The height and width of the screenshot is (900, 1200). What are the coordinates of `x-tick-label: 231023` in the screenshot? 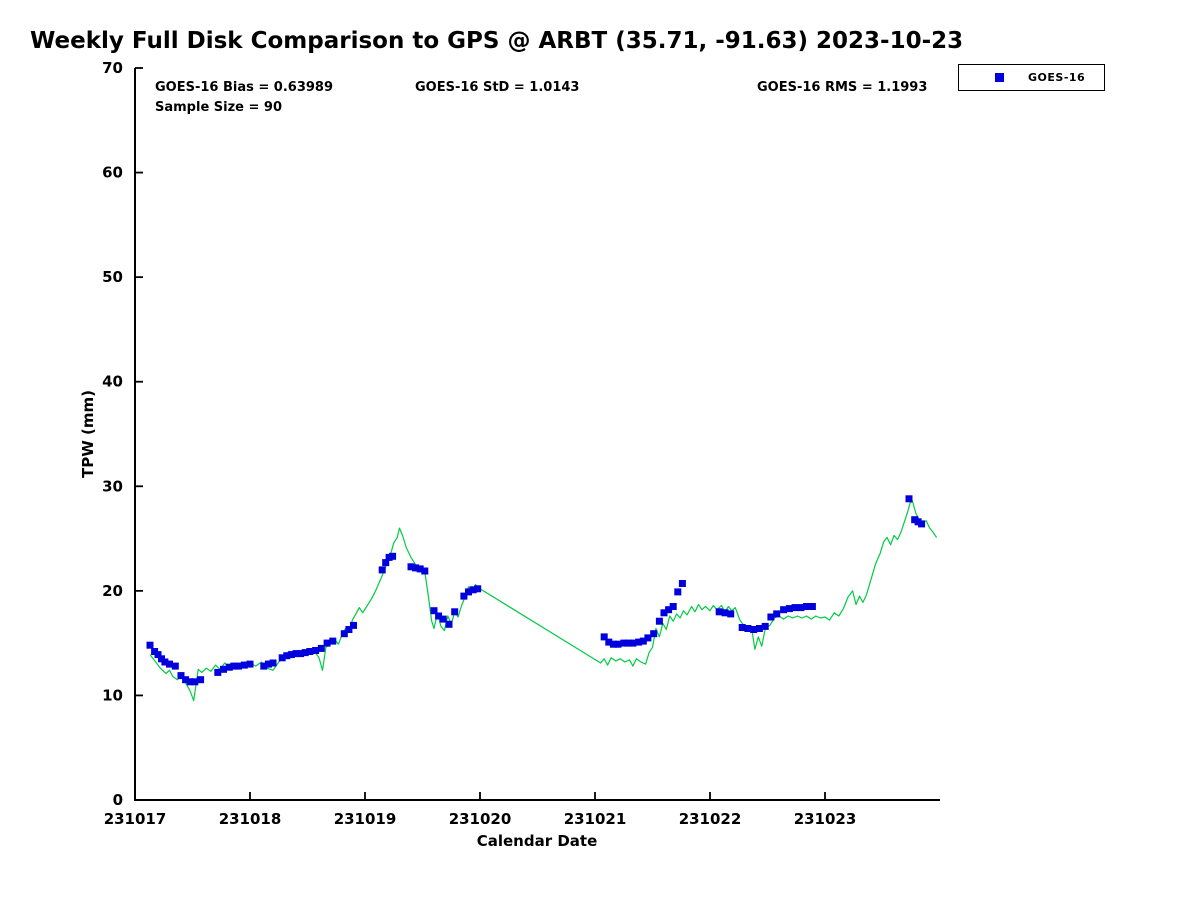 It's located at (825, 819).